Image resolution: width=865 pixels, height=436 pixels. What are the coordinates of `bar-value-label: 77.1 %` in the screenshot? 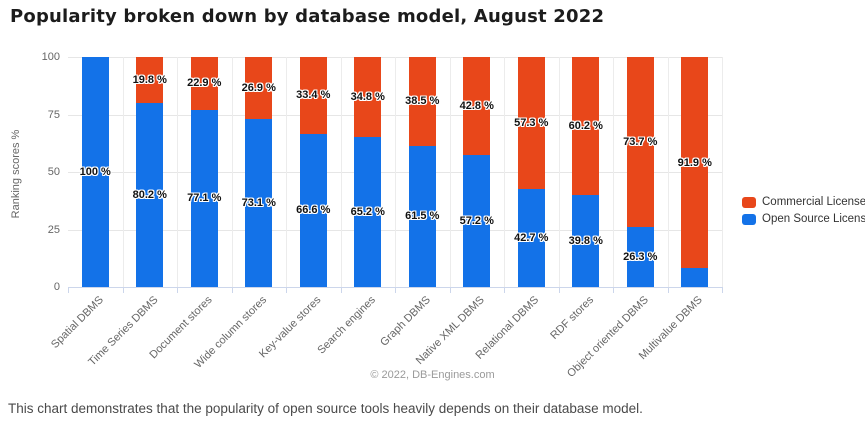 It's located at (204, 198).